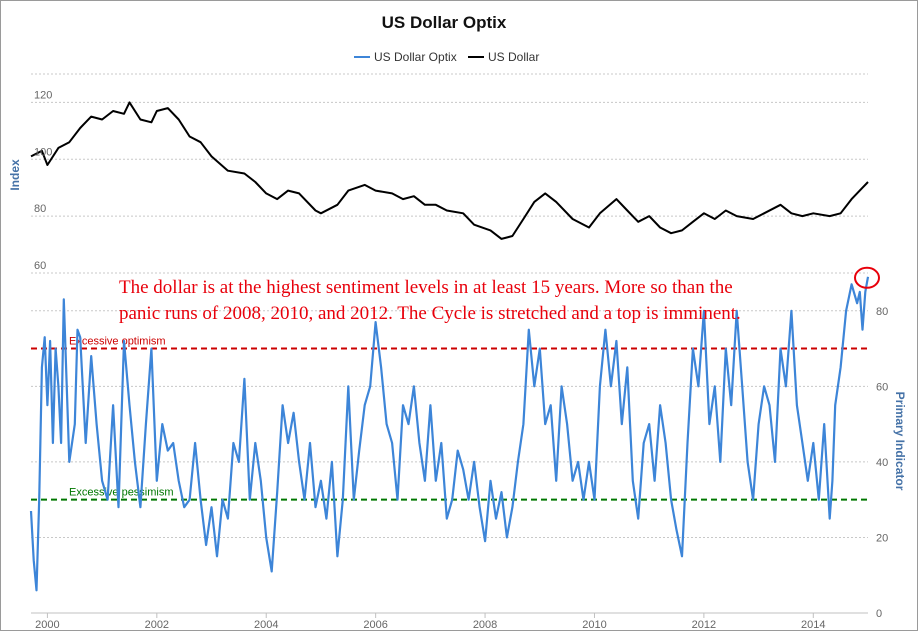 This screenshot has height=631, width=918. Describe the element at coordinates (879, 614) in the screenshot. I see `right-tick-label-0: 0` at that location.